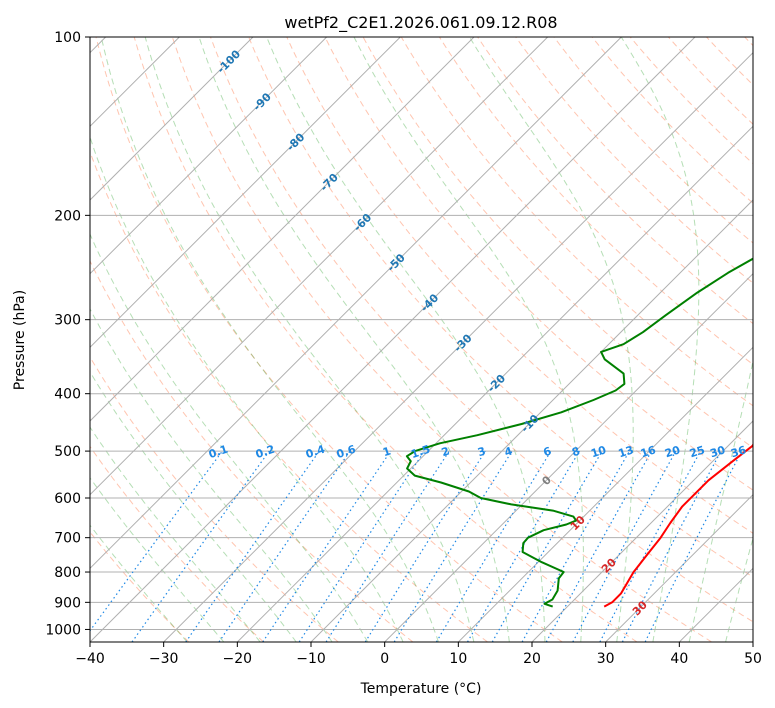  What do you see at coordinates (509, 451) in the screenshot?
I see `mixing-ratio-label: 4` at bounding box center [509, 451].